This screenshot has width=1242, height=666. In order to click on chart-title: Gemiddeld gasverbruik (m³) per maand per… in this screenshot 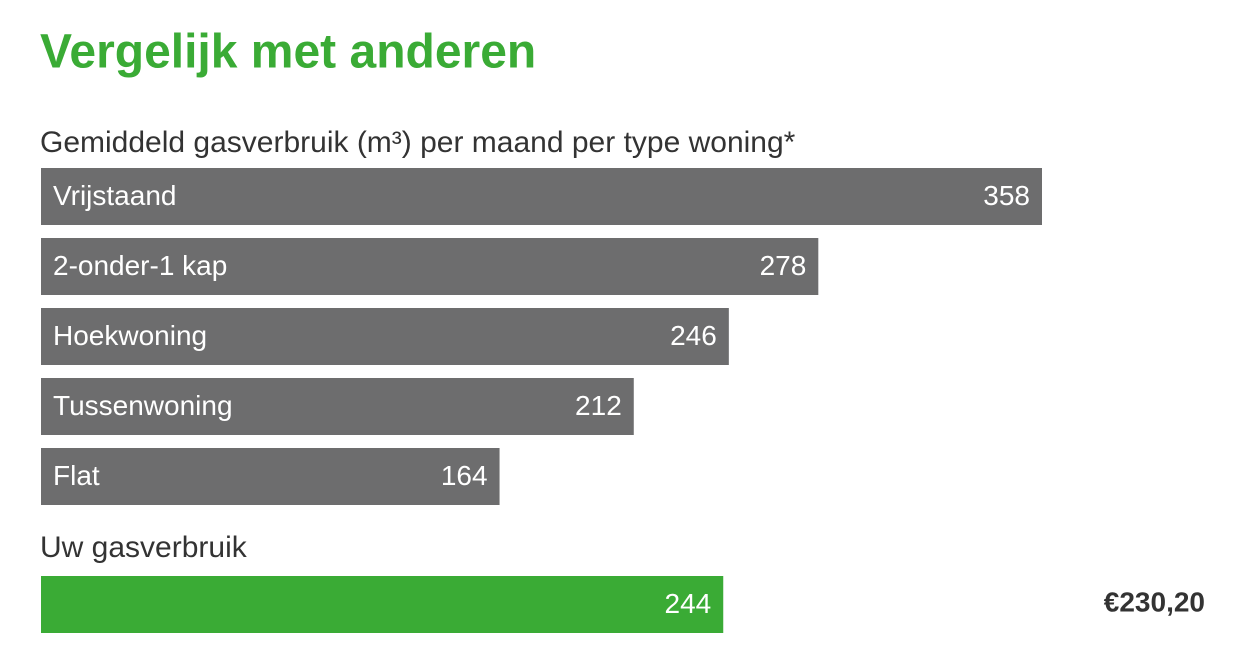, I will do `click(418, 142)`.